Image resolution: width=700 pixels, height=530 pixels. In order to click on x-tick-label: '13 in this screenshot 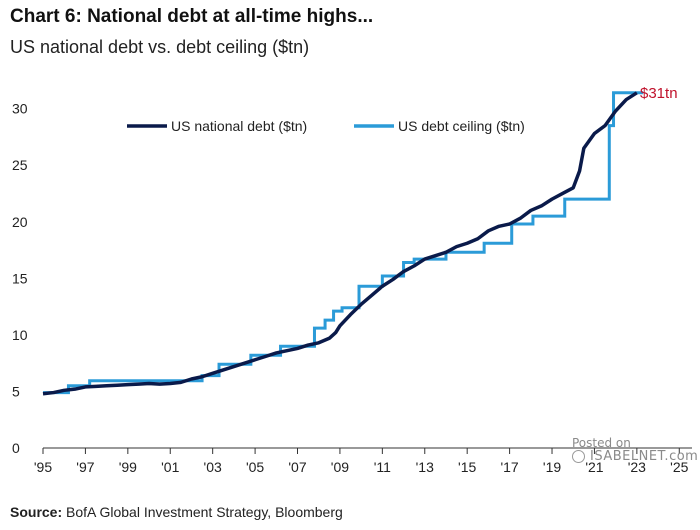, I will do `click(425, 467)`.